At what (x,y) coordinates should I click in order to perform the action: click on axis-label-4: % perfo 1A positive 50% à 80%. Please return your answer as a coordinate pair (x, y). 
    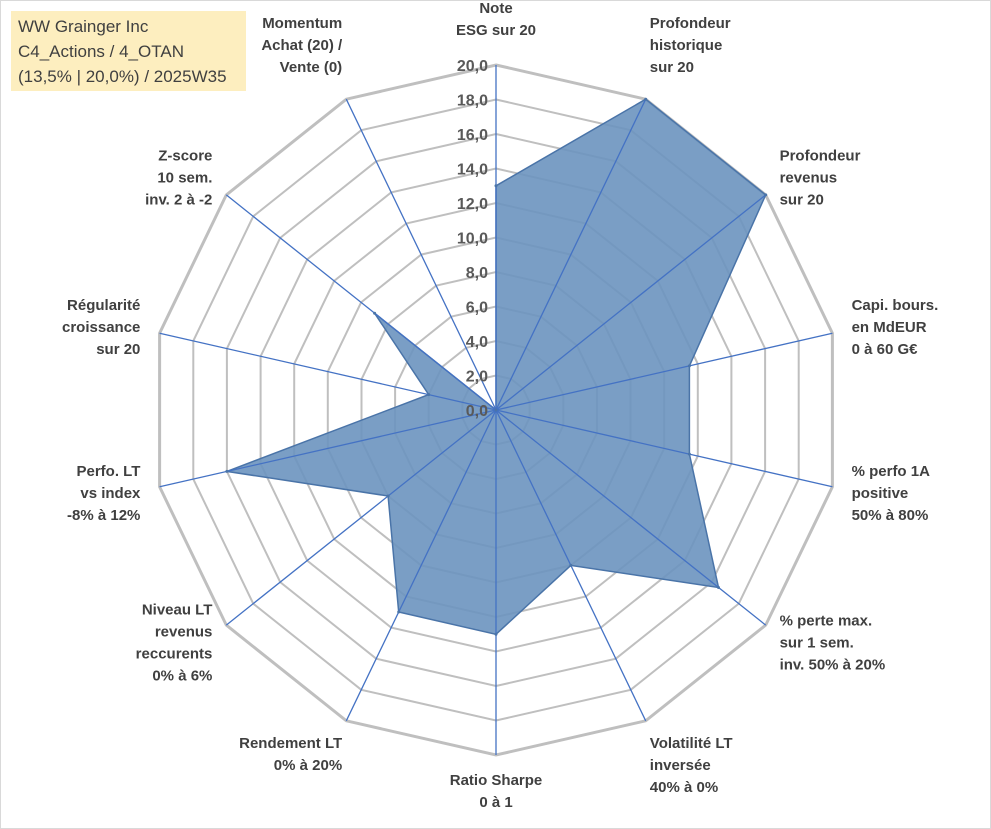
    Looking at the image, I should click on (891, 493).